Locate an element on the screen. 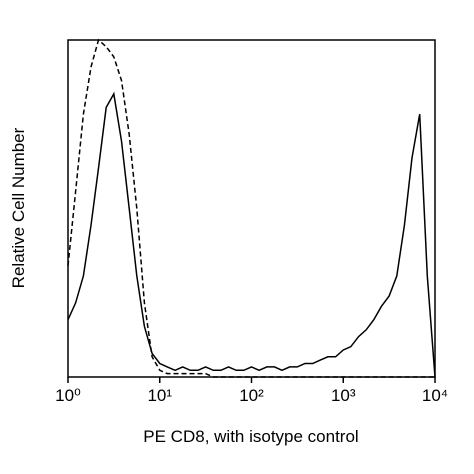 This screenshot has width=474, height=474. x-tick-label: 10⁴ is located at coordinates (435, 395).